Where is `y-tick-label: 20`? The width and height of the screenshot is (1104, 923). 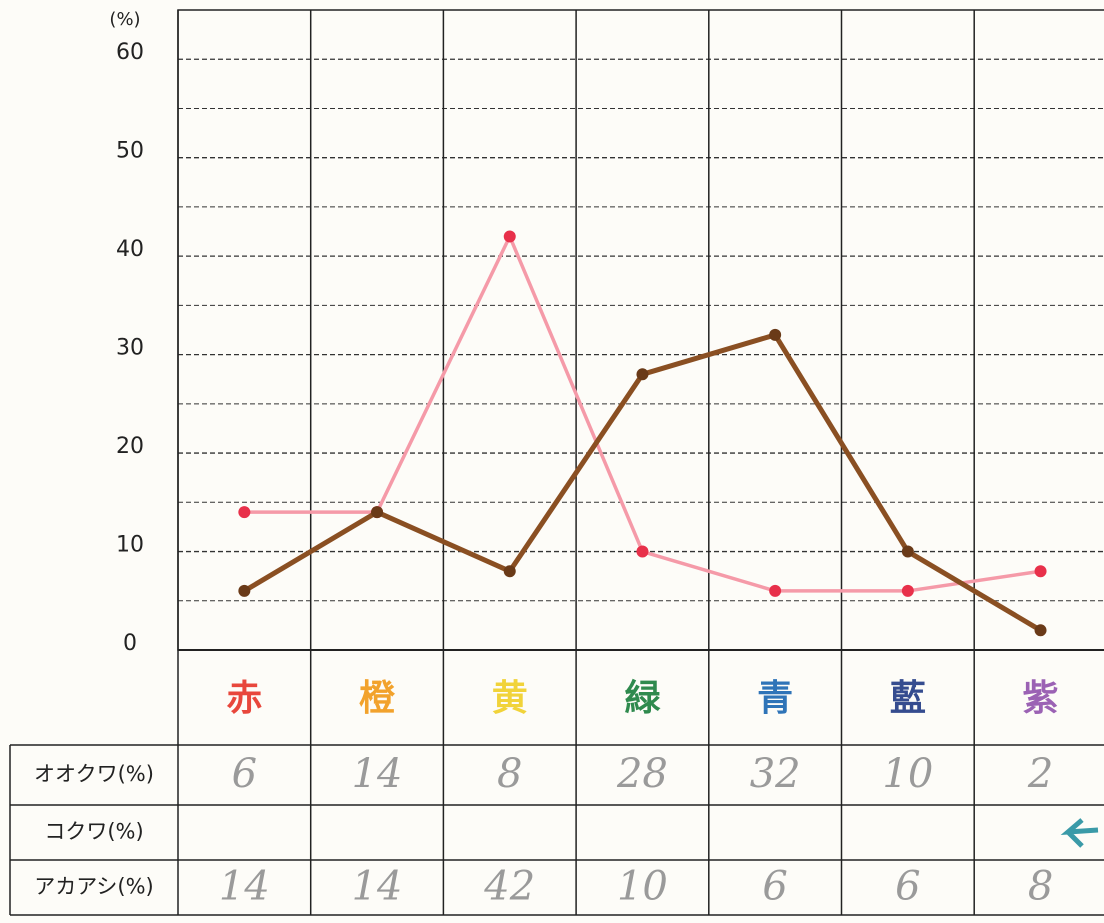
y-tick-label: 20 is located at coordinates (130, 446).